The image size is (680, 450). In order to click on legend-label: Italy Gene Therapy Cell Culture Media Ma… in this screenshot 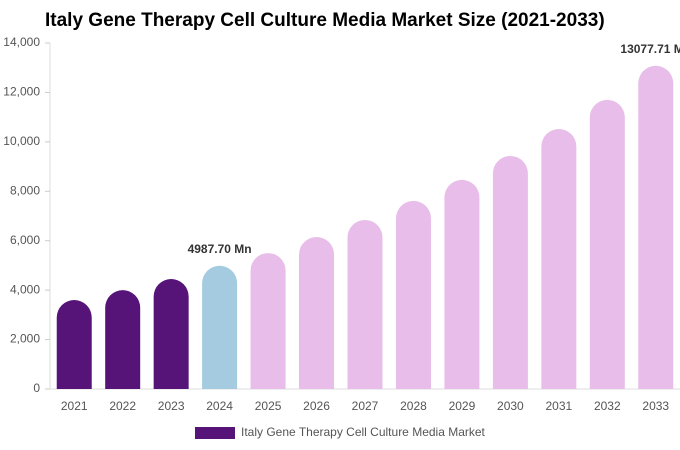, I will do `click(363, 432)`.